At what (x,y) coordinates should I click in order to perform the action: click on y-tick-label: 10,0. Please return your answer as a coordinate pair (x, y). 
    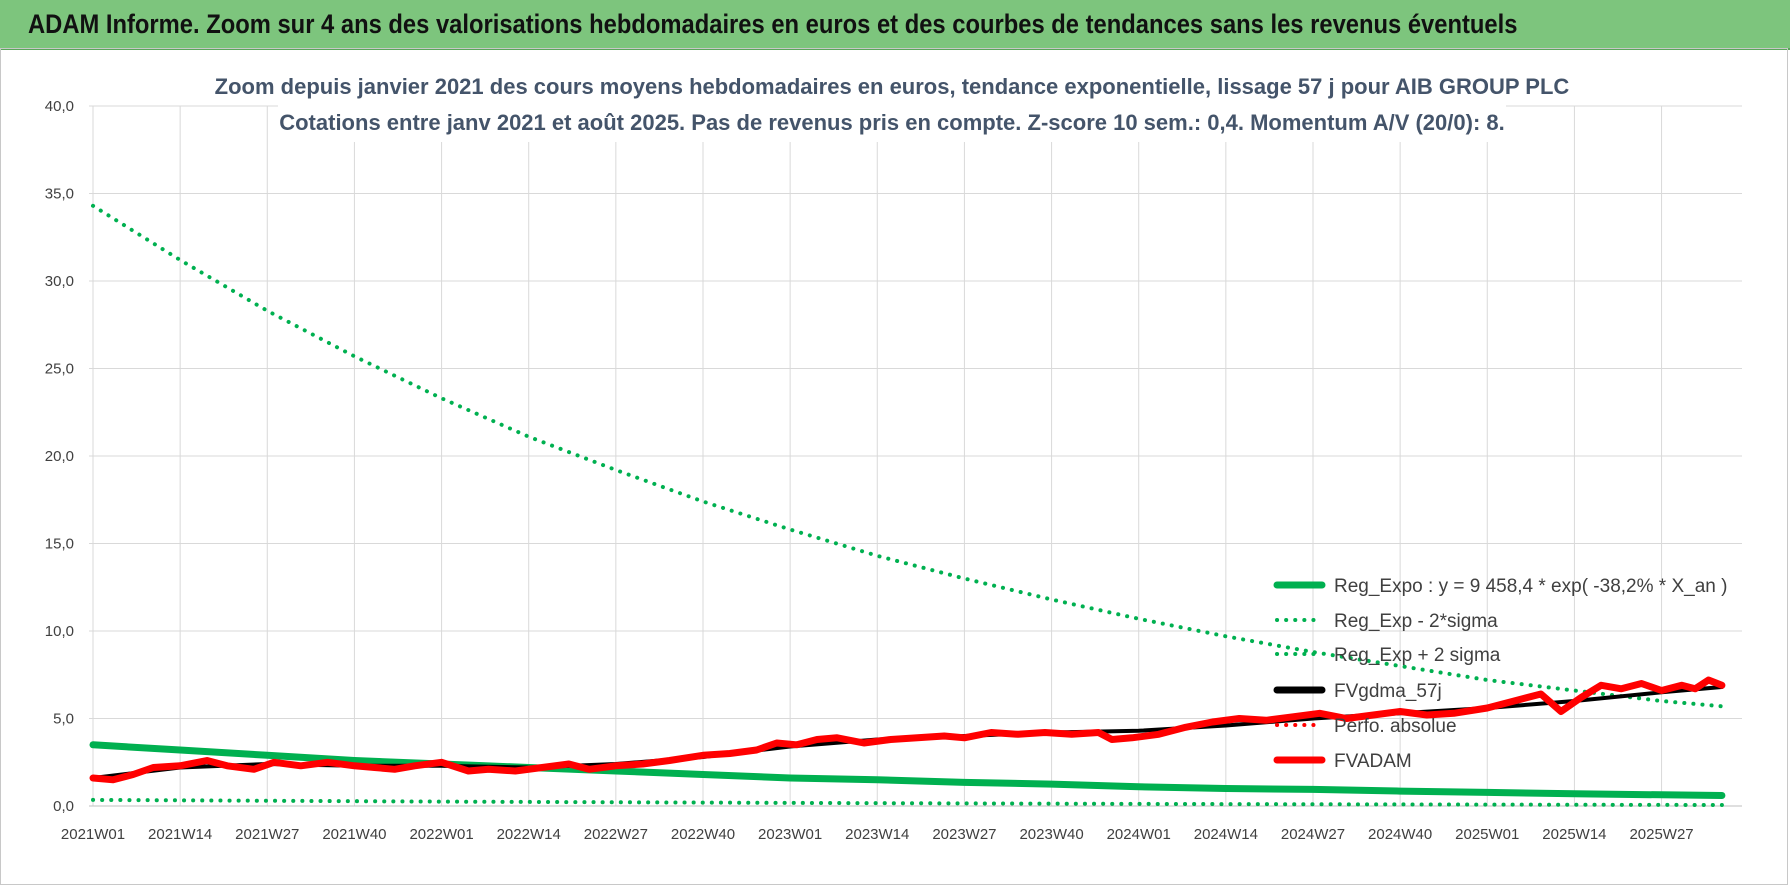
    Looking at the image, I should click on (59, 631).